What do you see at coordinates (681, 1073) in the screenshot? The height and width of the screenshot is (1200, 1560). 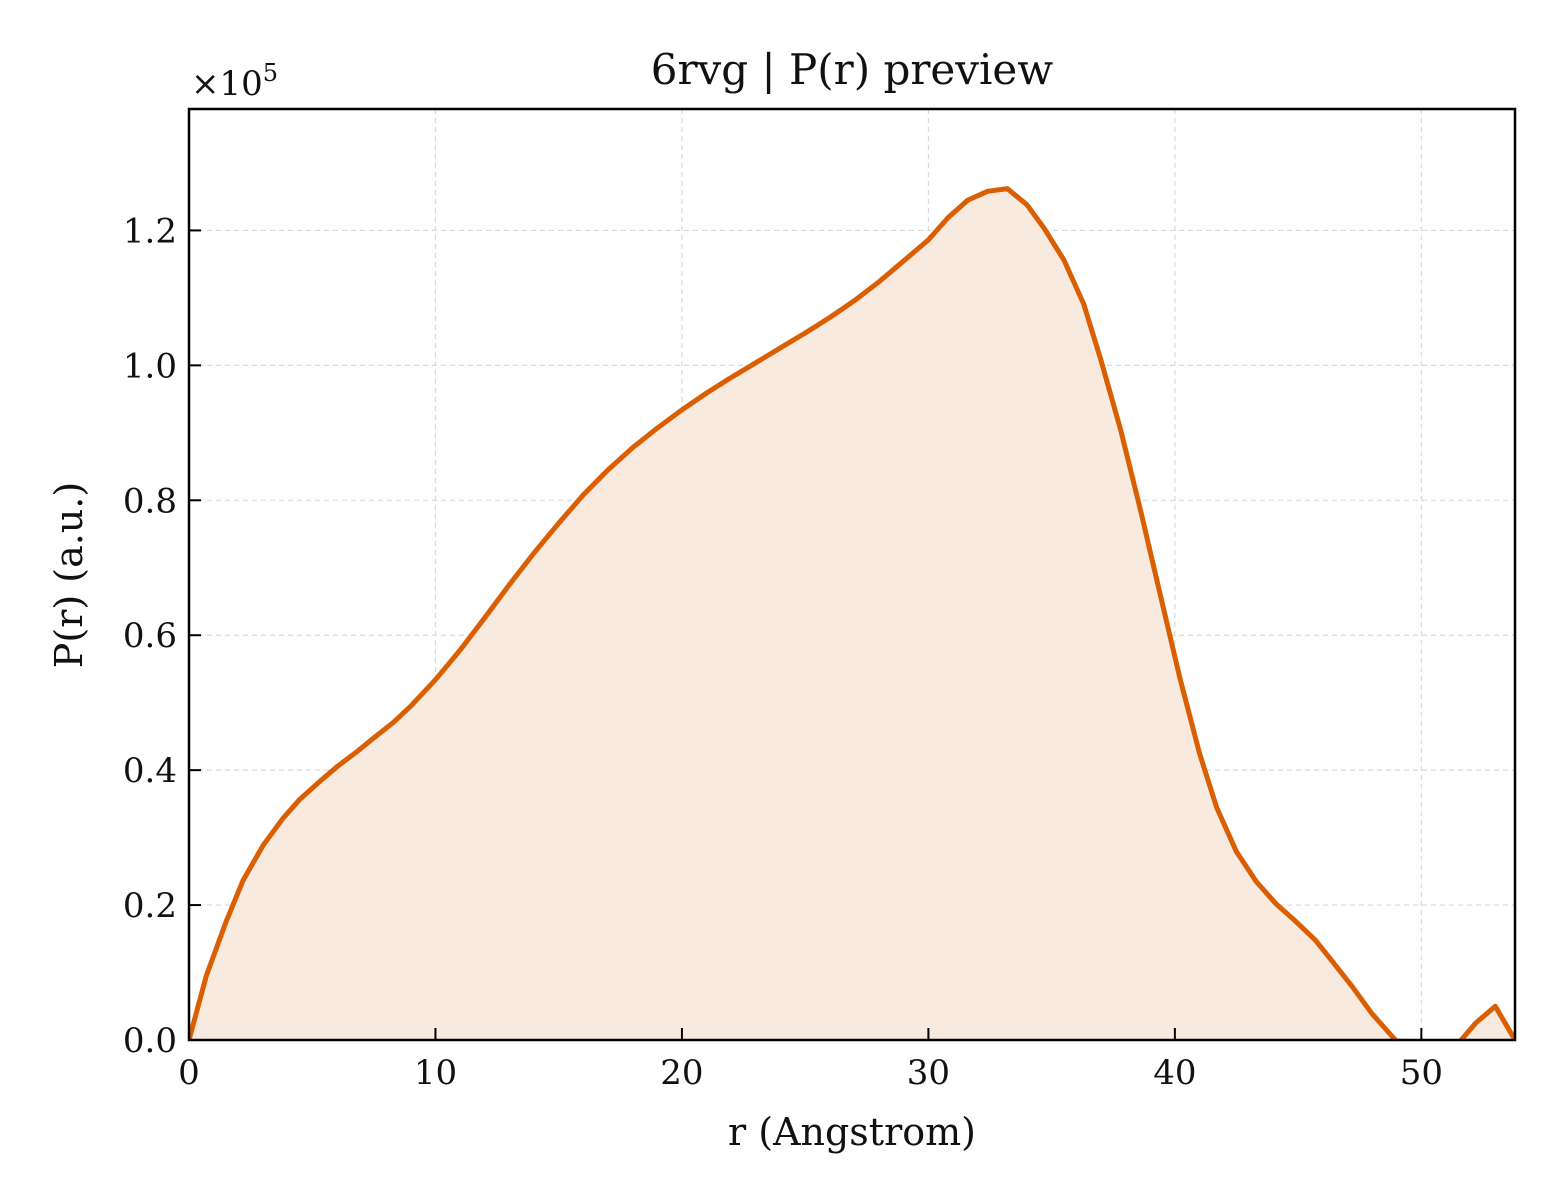 I see `x-tick-label: 20` at bounding box center [681, 1073].